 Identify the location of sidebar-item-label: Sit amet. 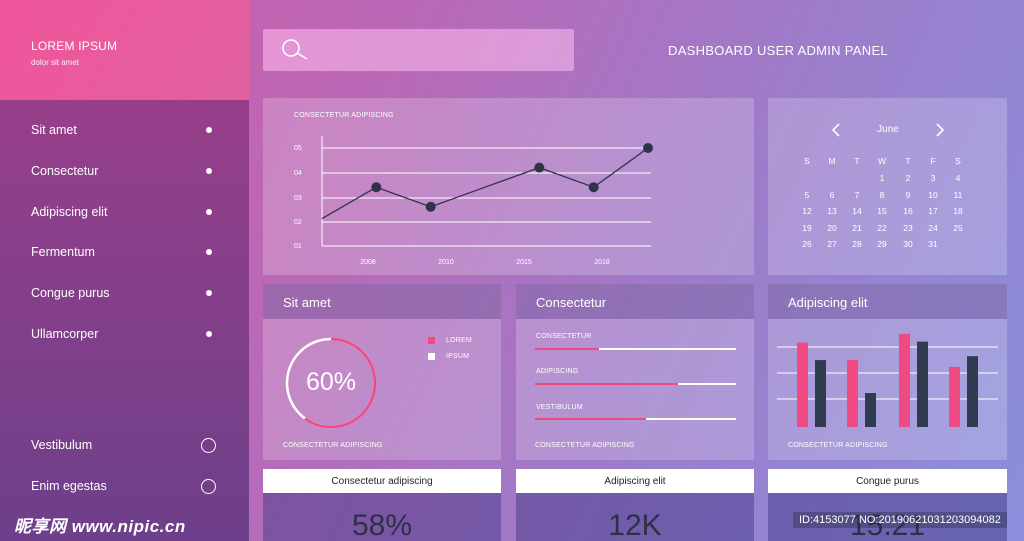
(54, 130).